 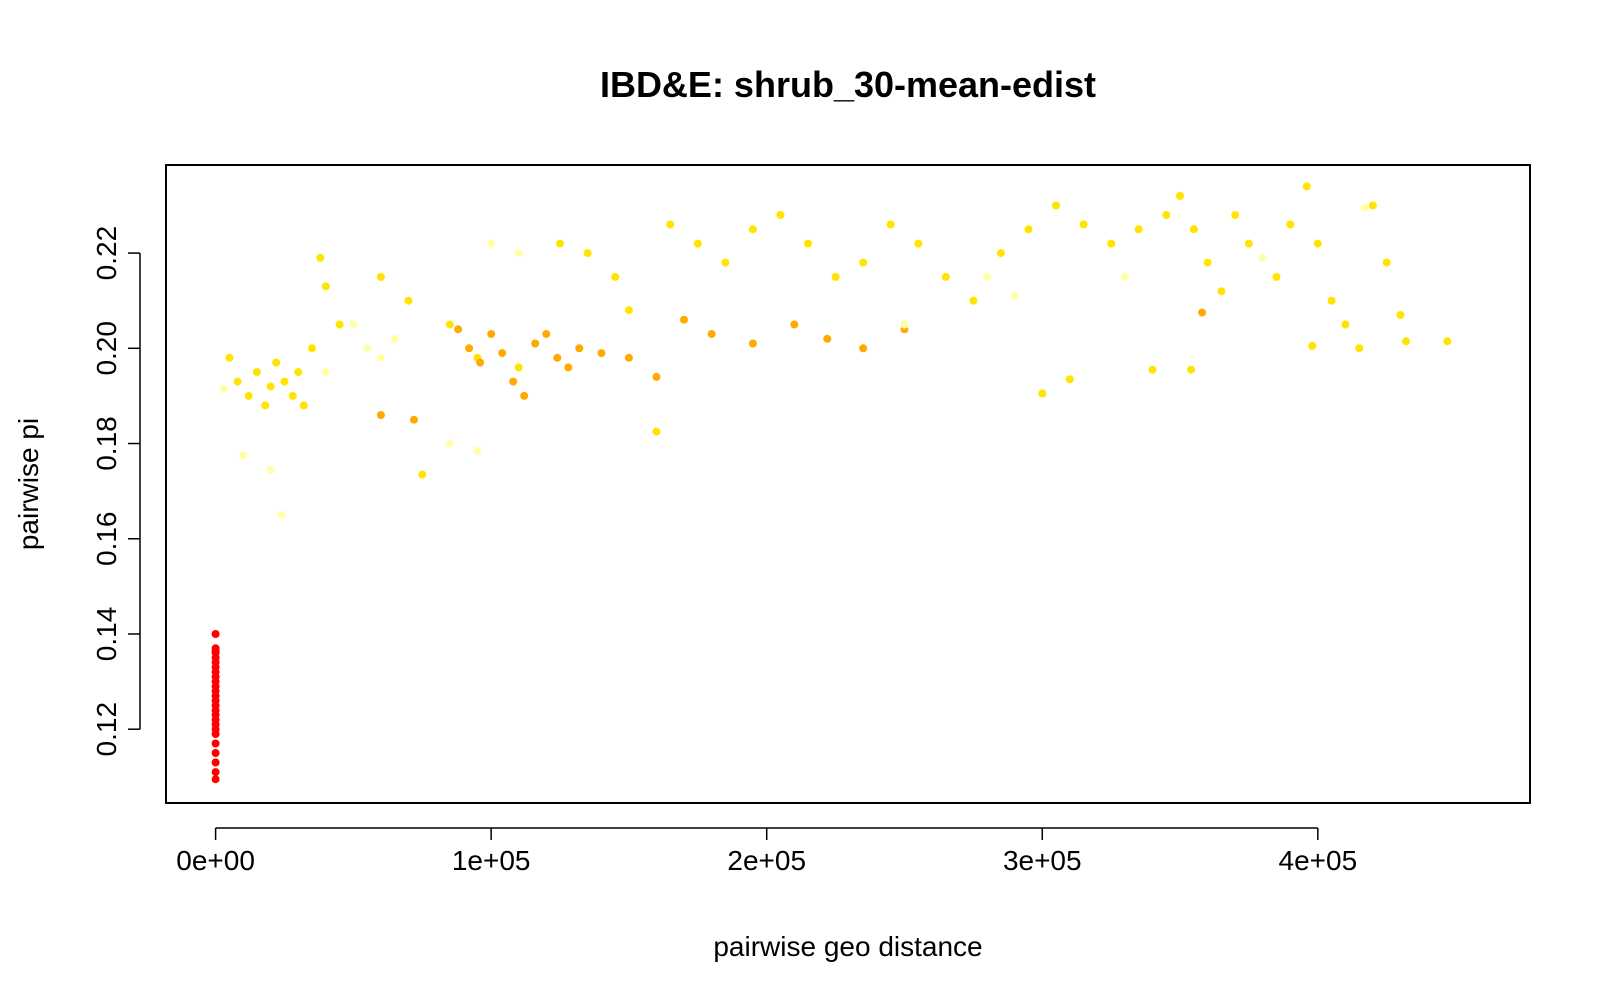 I want to click on x-tick-label: 3e+05, so click(x=1042, y=860).